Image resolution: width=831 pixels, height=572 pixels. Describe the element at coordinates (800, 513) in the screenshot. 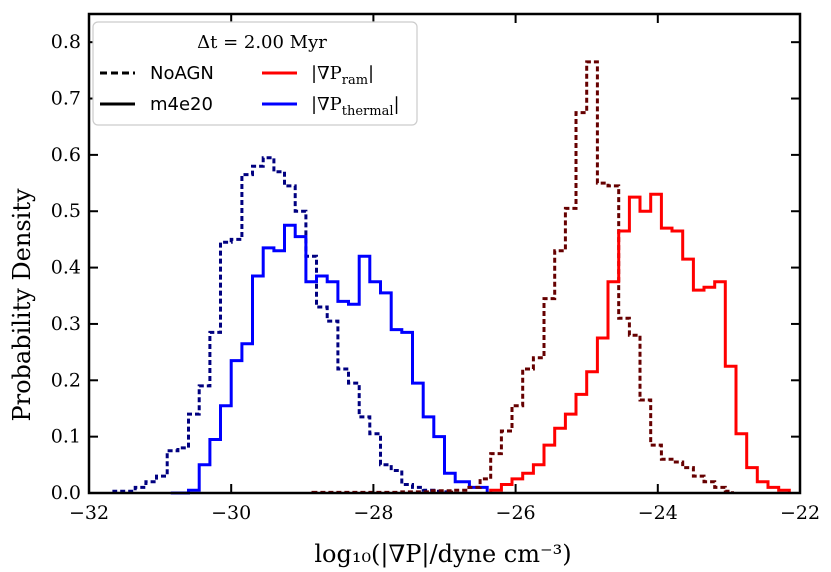

I see `x-tick-label: −22` at that location.